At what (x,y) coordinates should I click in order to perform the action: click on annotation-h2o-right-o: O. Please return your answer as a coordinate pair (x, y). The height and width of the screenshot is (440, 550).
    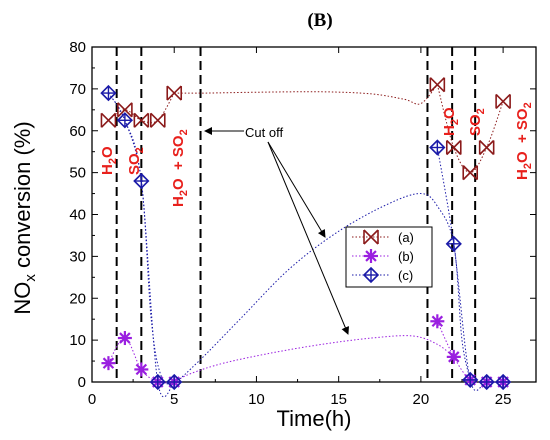
    Looking at the image, I should click on (449, 113).